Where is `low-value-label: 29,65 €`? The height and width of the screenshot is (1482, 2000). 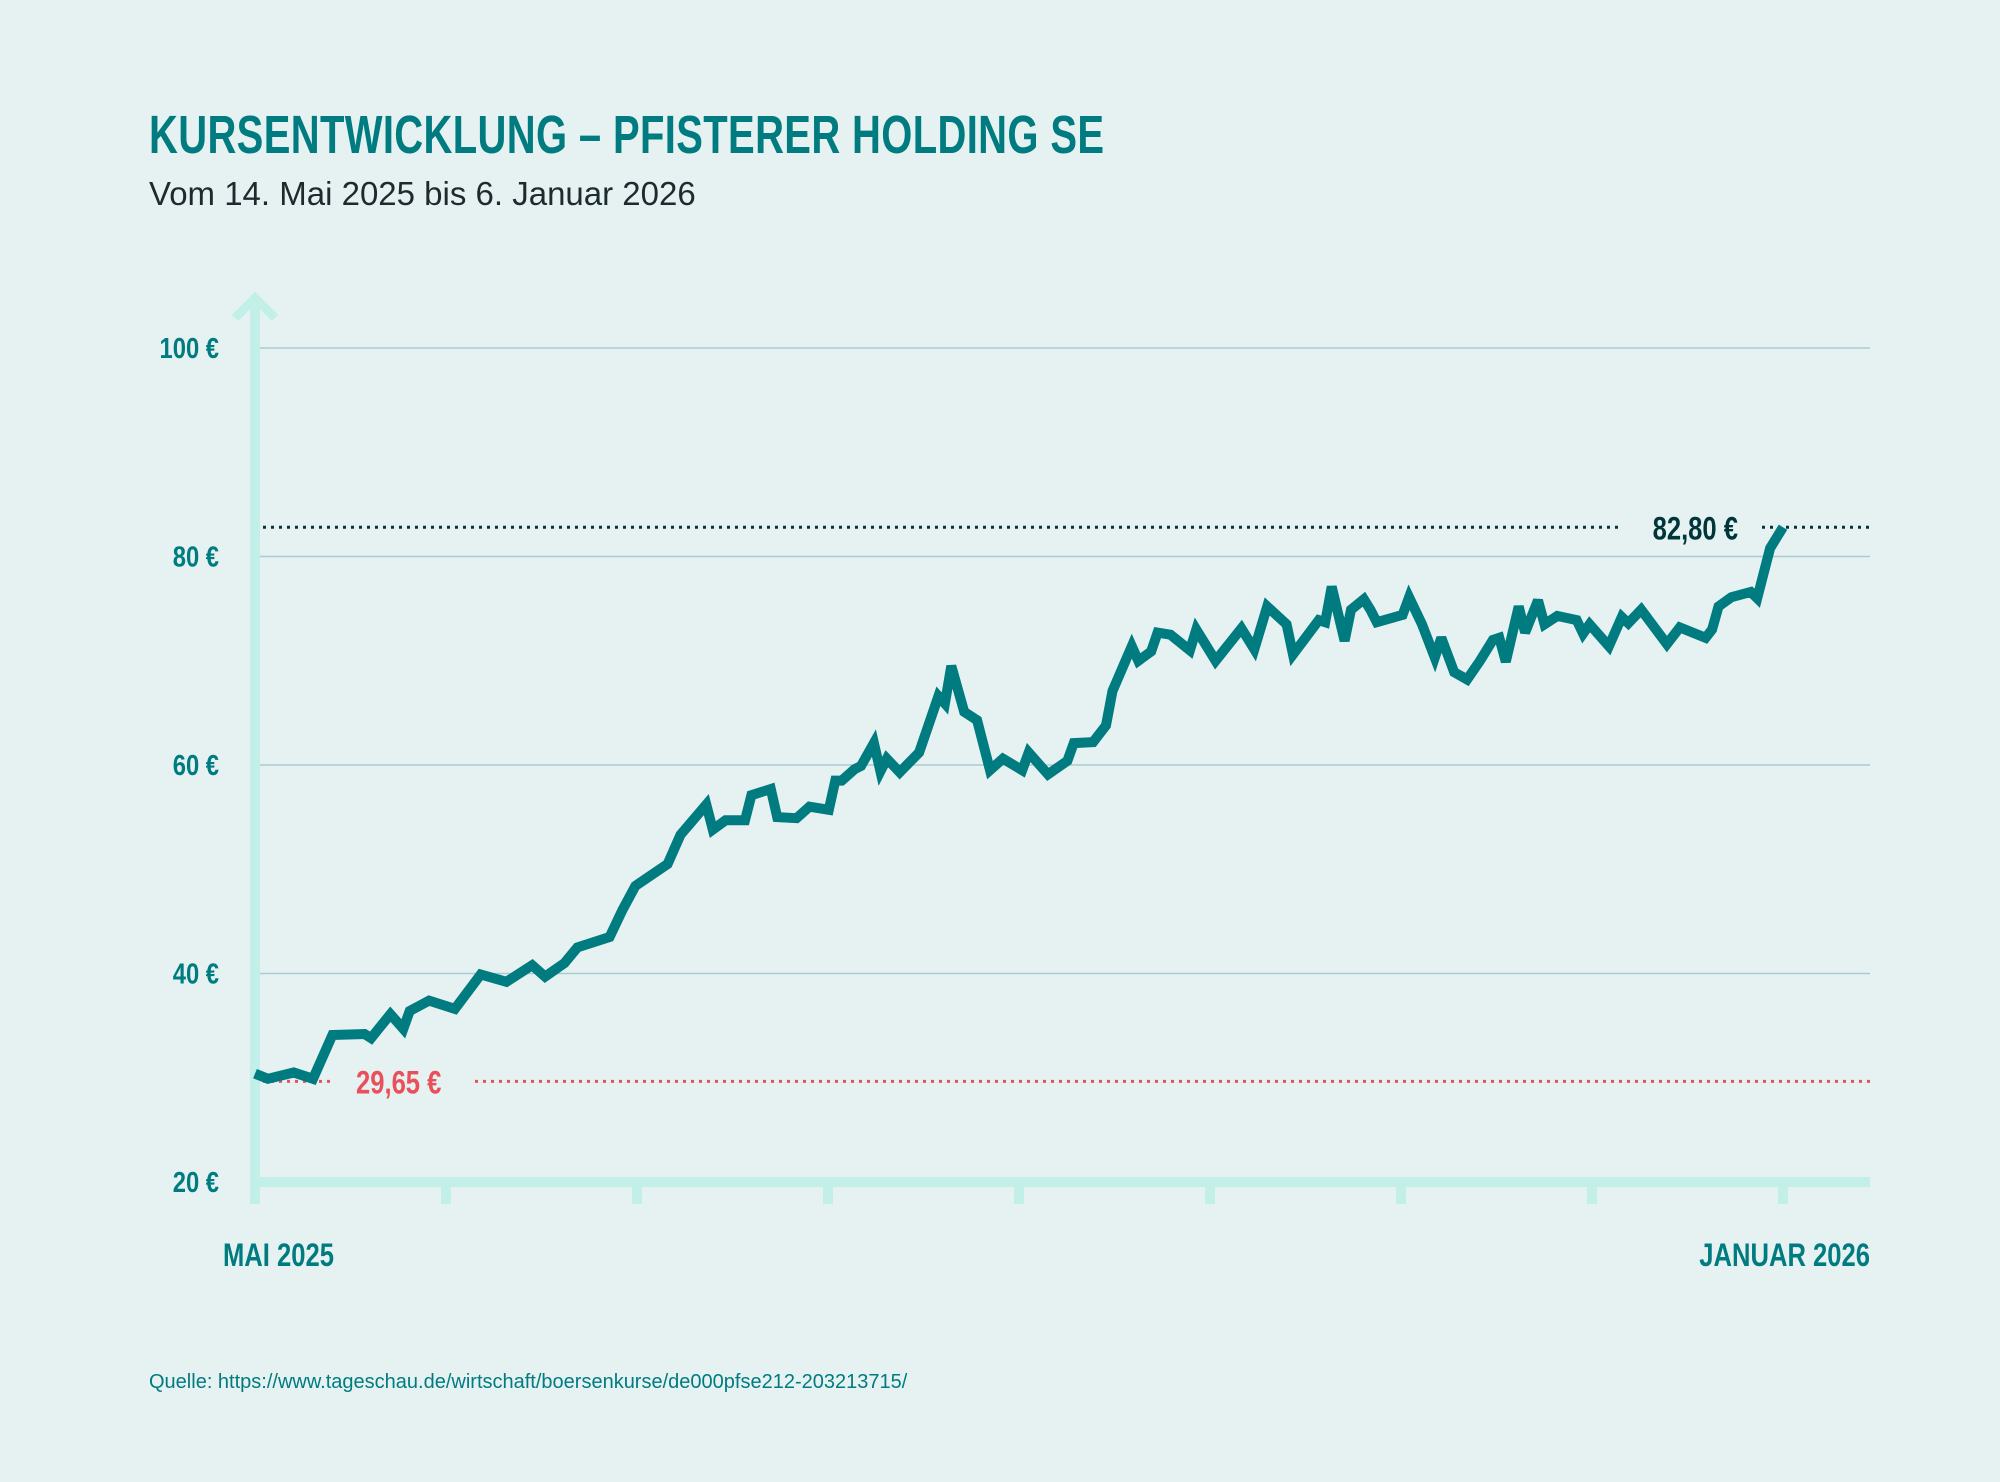
low-value-label: 29,65 € is located at coordinates (398, 1083).